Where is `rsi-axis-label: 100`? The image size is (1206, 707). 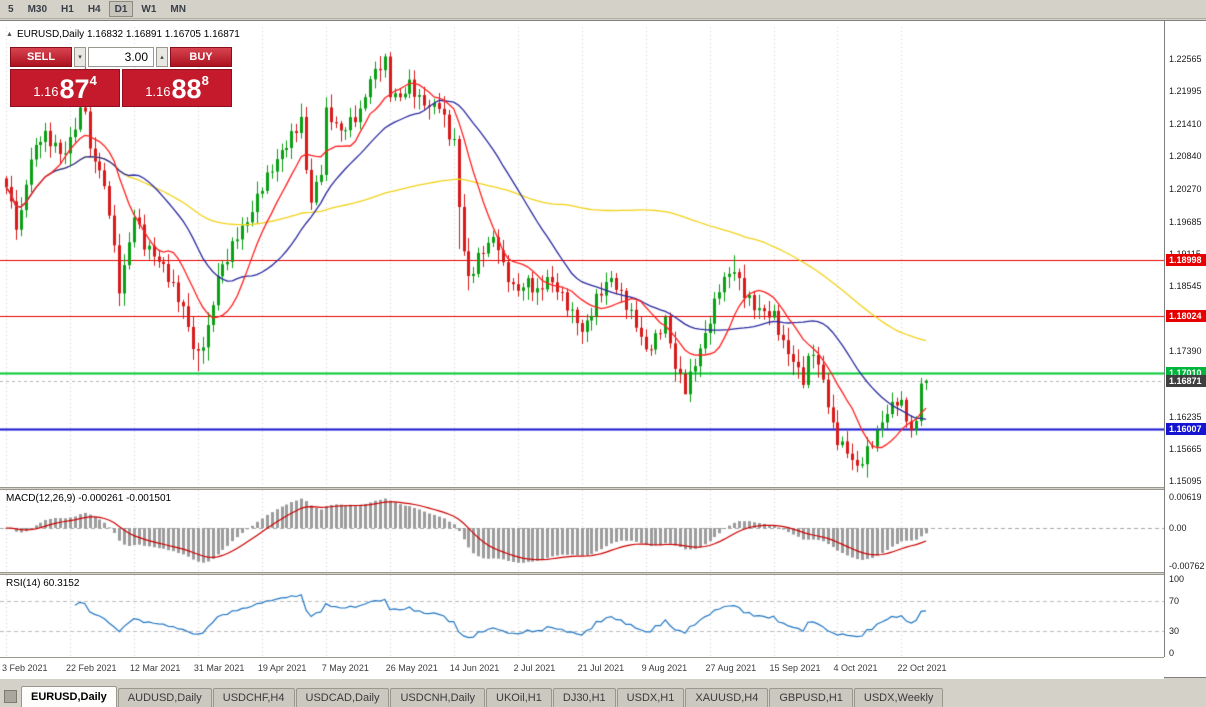 rsi-axis-label: 100 is located at coordinates (1177, 579).